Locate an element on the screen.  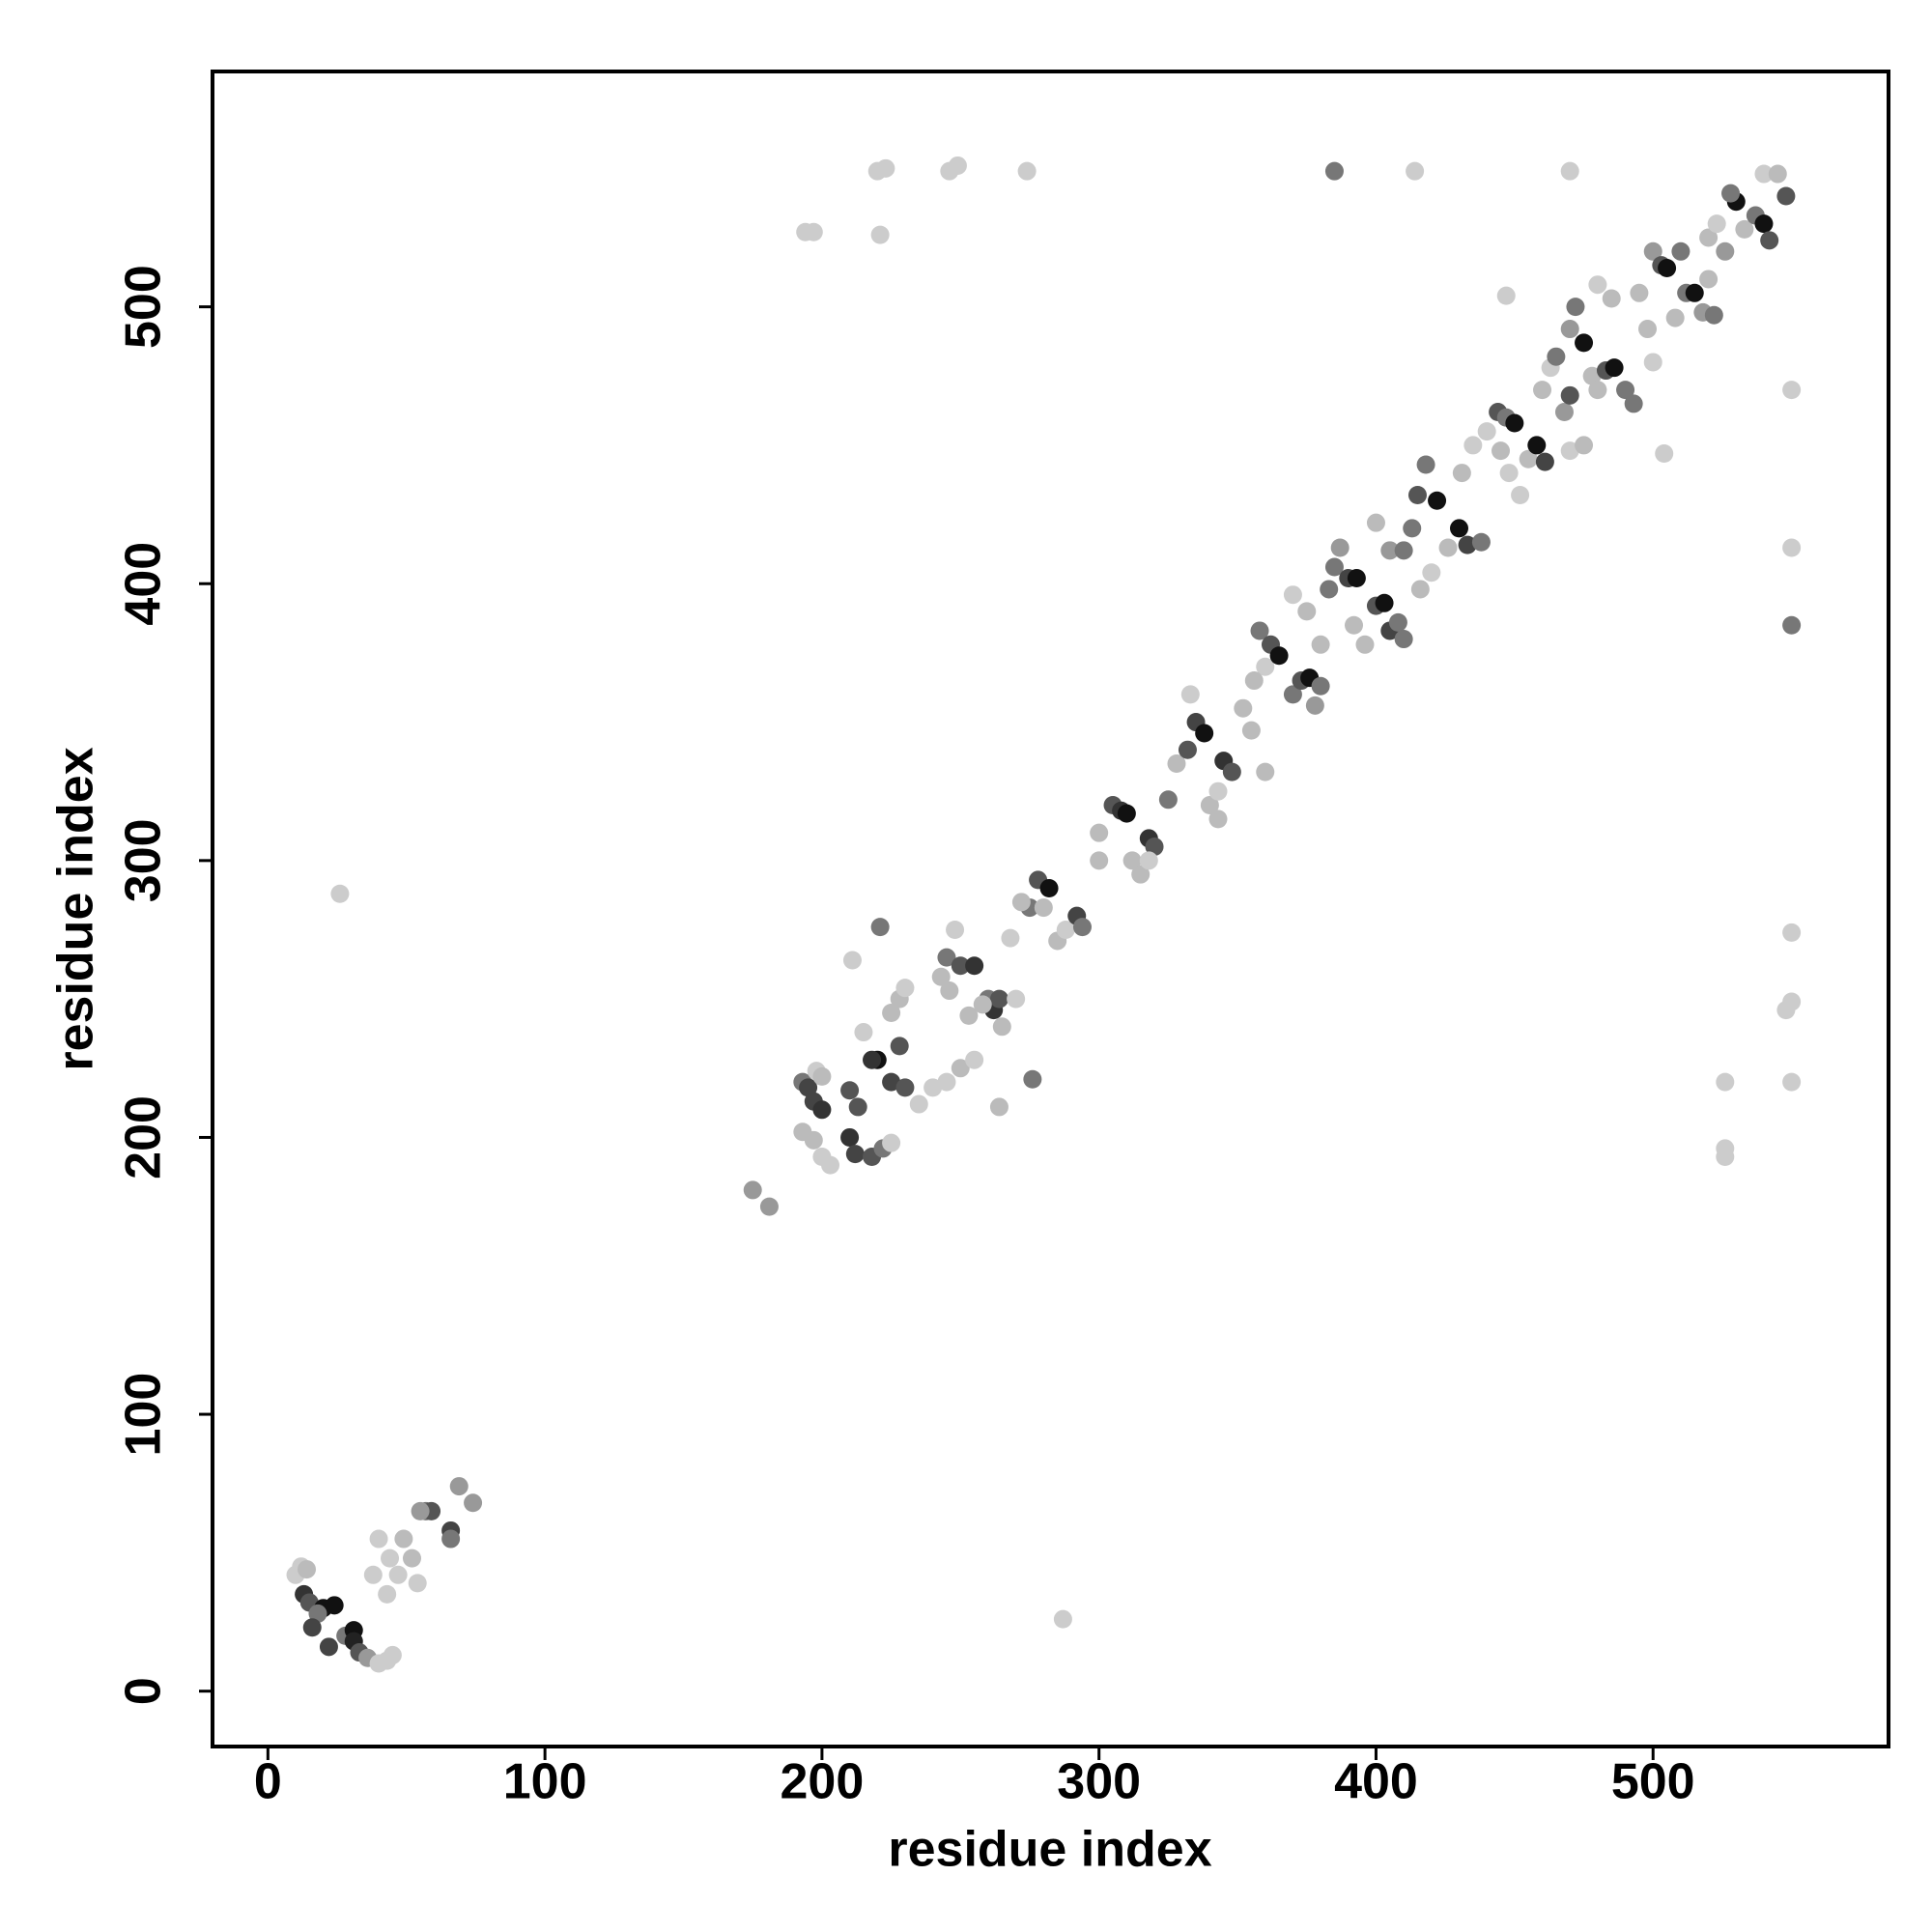
y-tick-label: 200 is located at coordinates (144, 1137).